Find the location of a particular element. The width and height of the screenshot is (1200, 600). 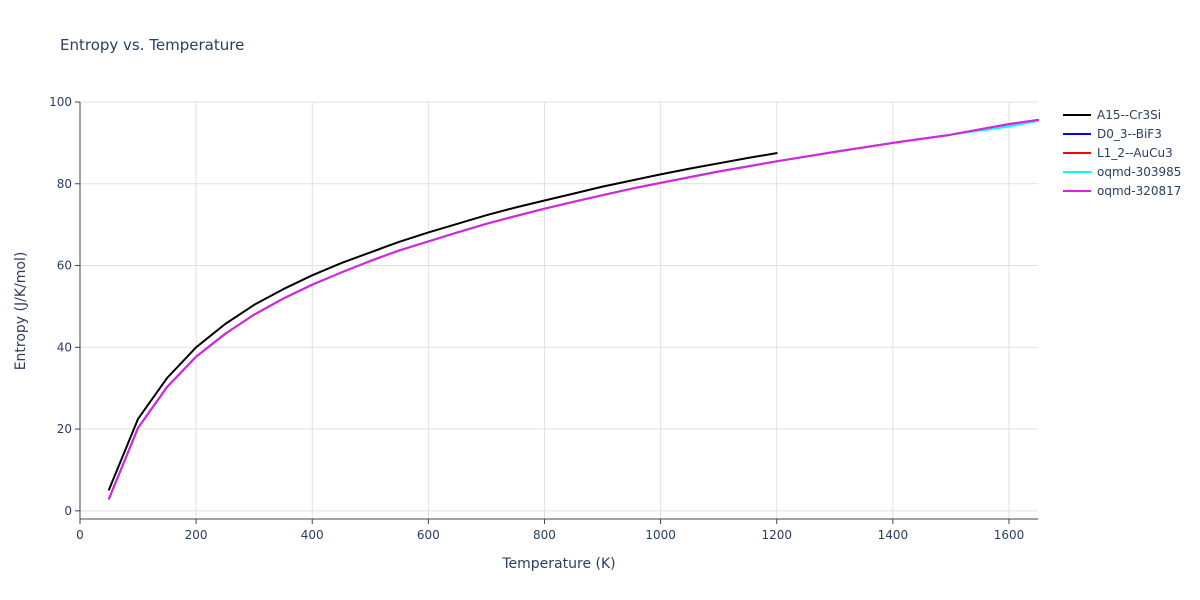

legend-item: D0_3--BiF3 is located at coordinates (1112, 134).